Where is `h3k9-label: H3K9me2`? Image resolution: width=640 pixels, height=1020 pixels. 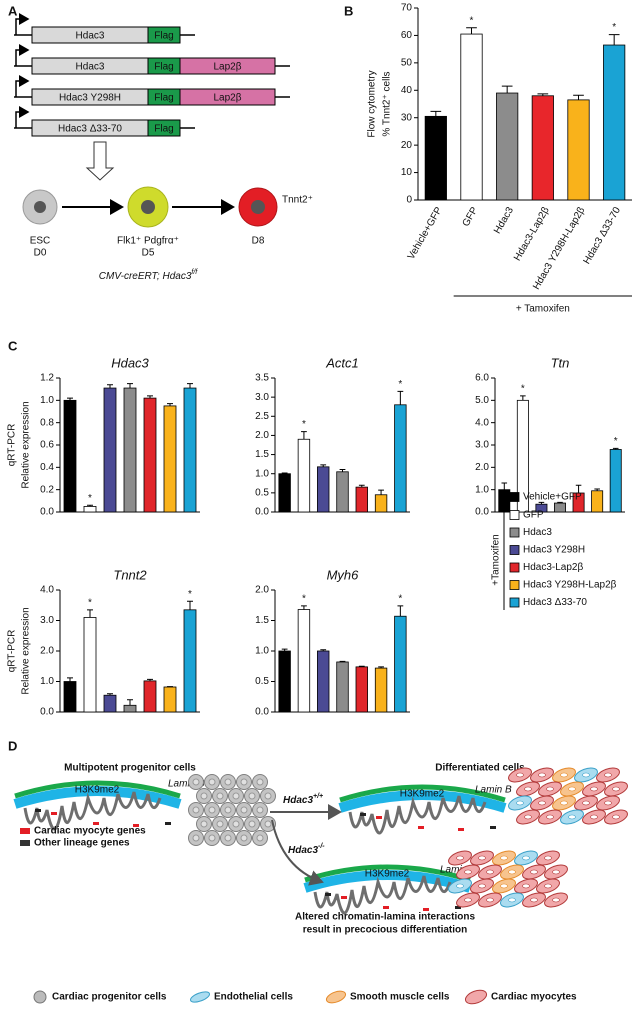 h3k9-label: H3K9me2 is located at coordinates (387, 874).